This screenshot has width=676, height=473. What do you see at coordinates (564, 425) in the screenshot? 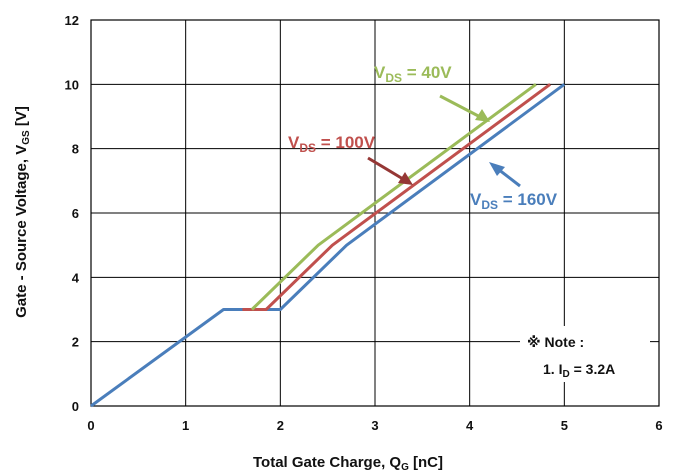
I see `x-tick-label: 5` at bounding box center [564, 425].